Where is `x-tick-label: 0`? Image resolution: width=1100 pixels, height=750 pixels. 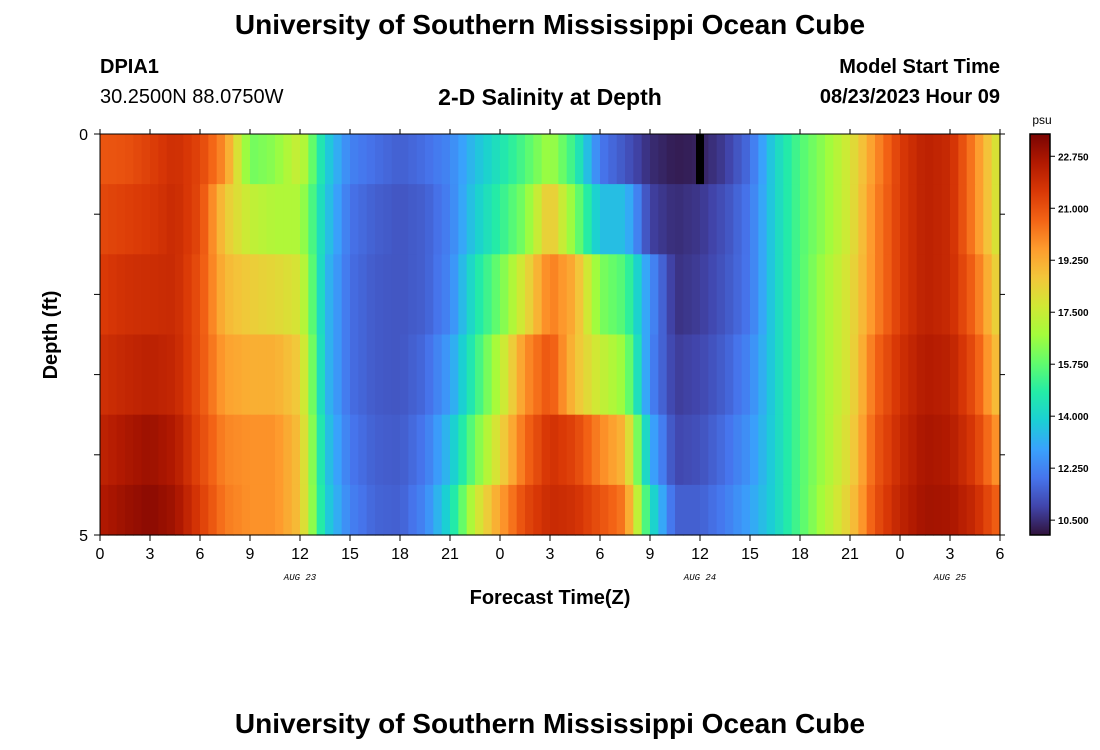
x-tick-label: 0 is located at coordinates (900, 554).